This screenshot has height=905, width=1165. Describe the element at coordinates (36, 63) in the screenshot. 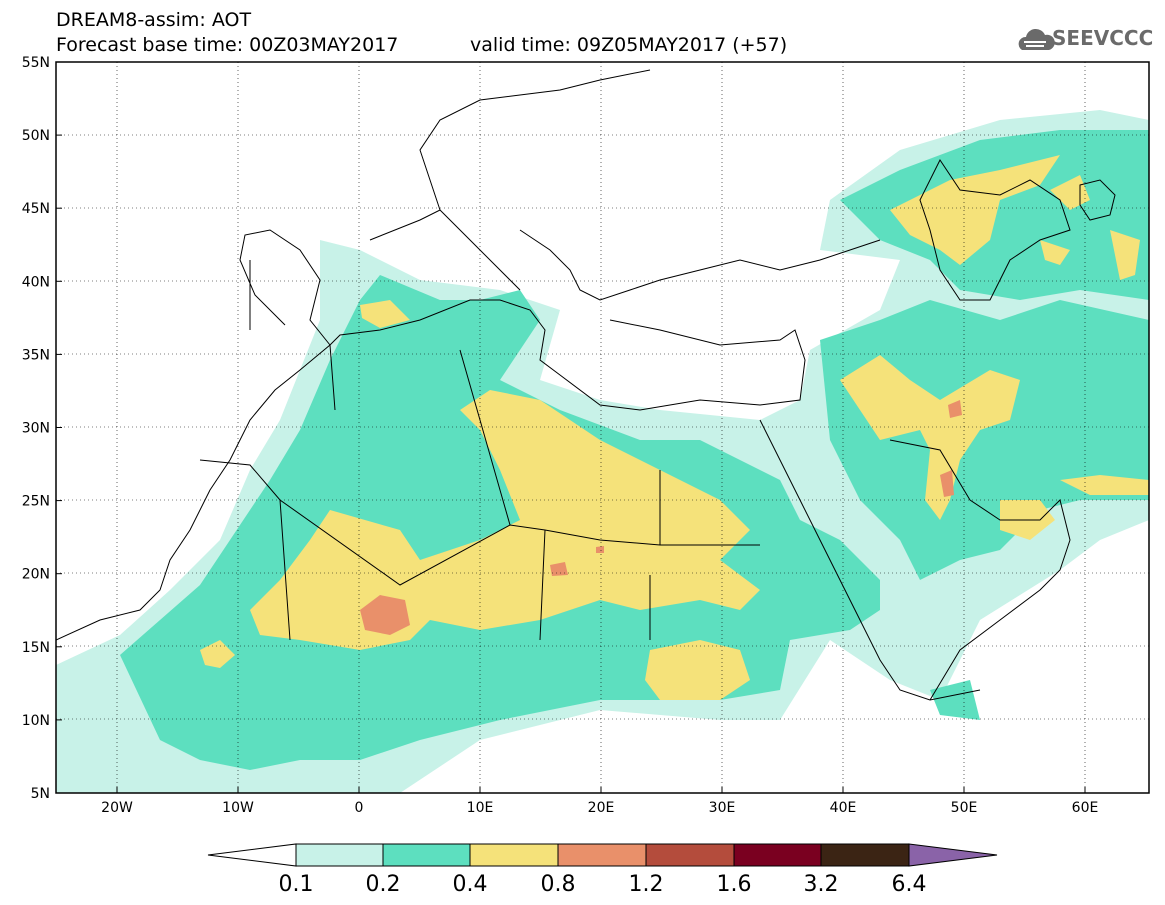

I see `latitude-label: 55N` at that location.